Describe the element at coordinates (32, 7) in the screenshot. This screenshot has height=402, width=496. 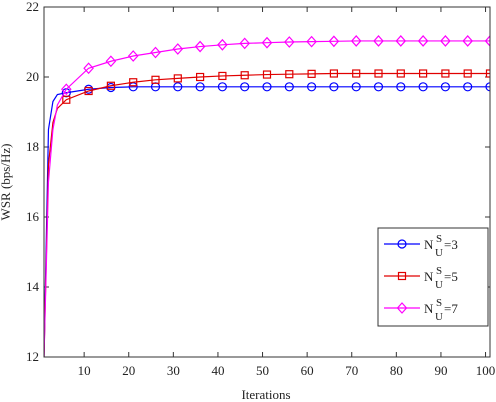
I see `y-tick-label: 22` at that location.